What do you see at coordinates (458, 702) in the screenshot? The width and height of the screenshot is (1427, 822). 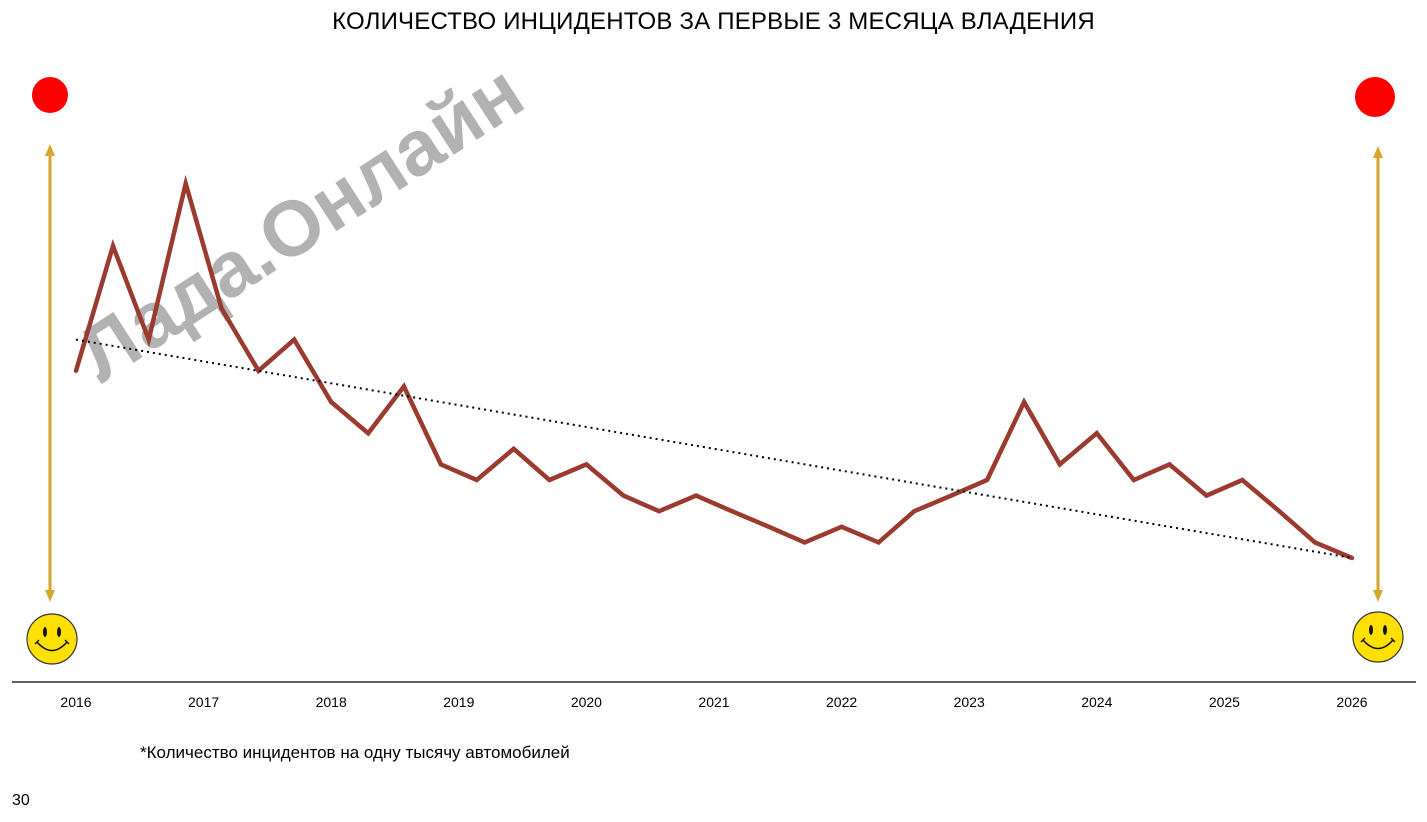 I see `x-tick-label: 2019` at bounding box center [458, 702].